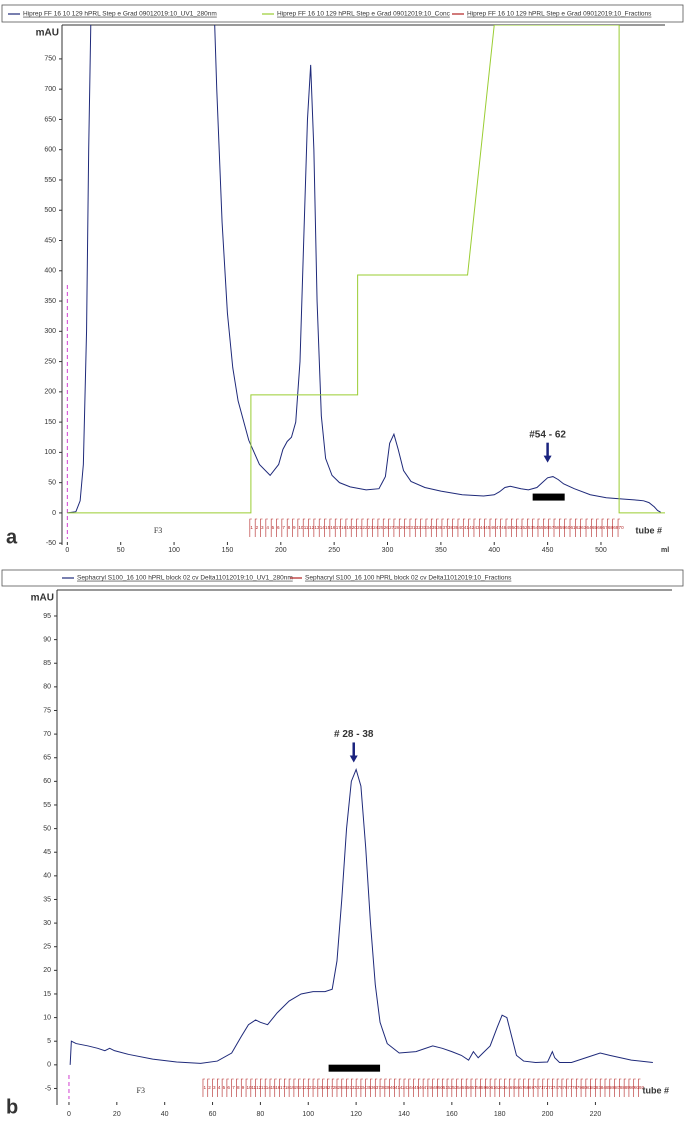 Image resolution: width=685 pixels, height=1125 pixels. What do you see at coordinates (474, 1087) in the screenshot?
I see `fraction-label: 57` at bounding box center [474, 1087].